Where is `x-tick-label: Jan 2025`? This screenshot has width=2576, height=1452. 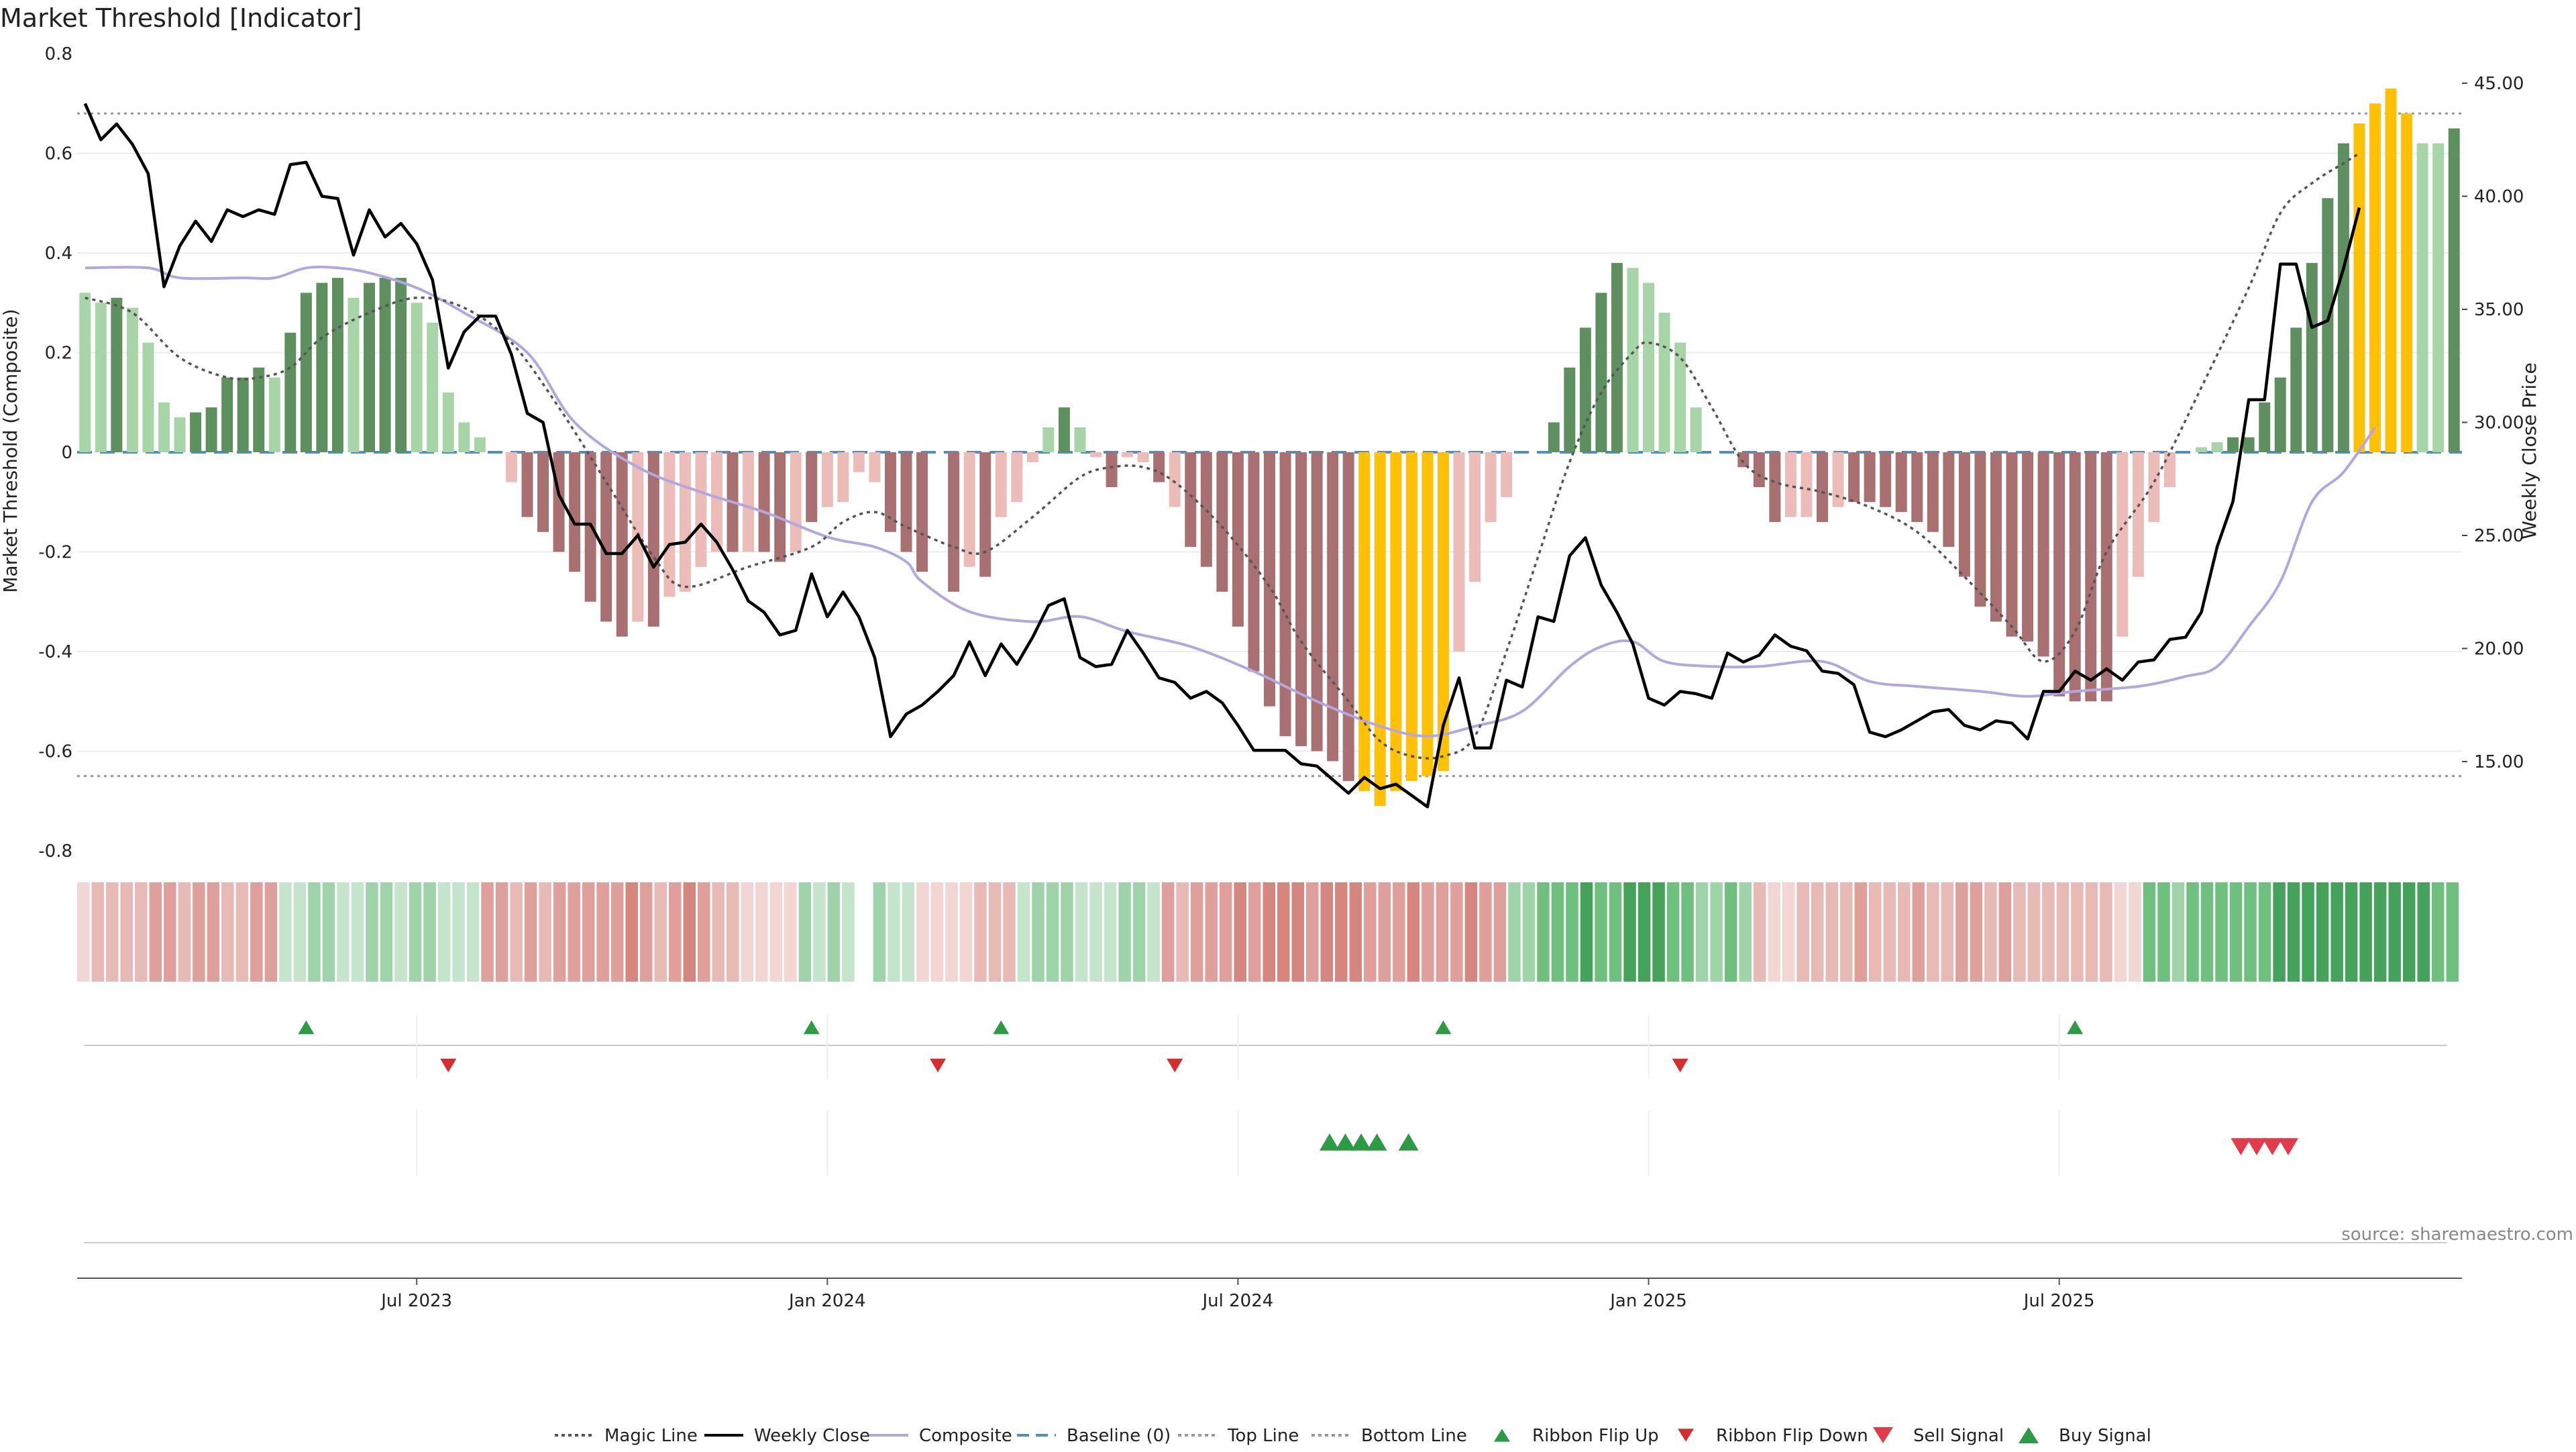
x-tick-label: Jan 2025 is located at coordinates (1648, 1301).